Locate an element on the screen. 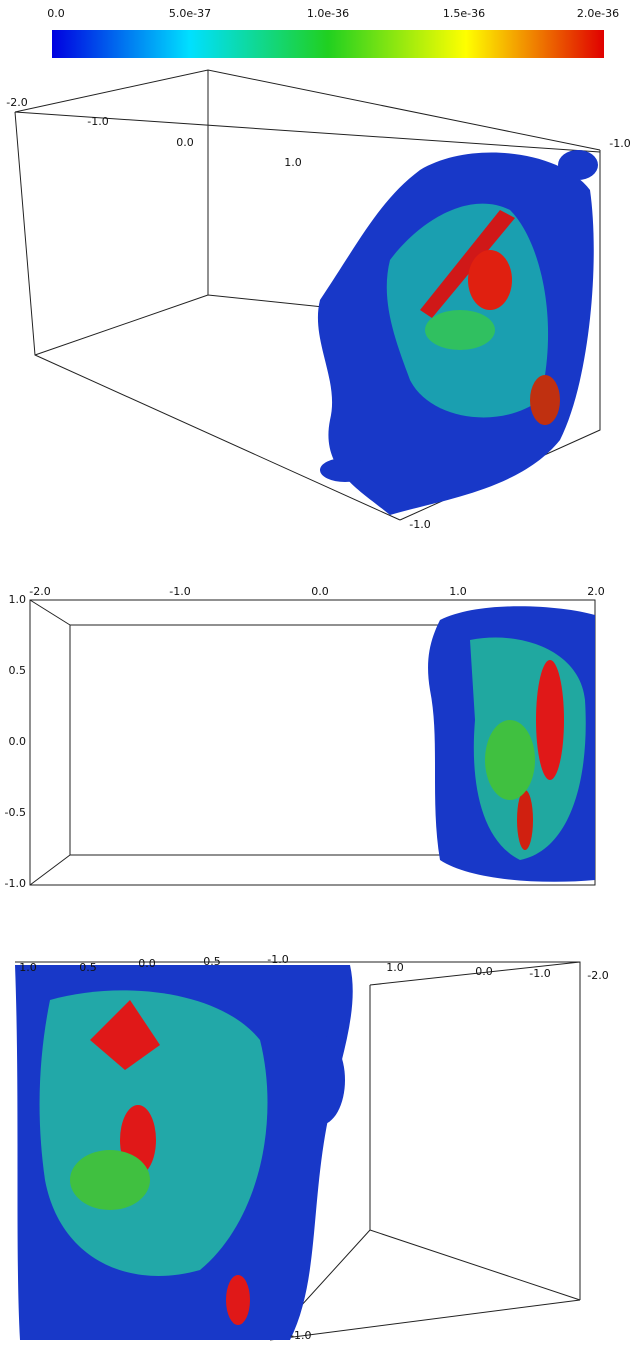  colorbar-tick: 1.0e-36 is located at coordinates (328, 13).